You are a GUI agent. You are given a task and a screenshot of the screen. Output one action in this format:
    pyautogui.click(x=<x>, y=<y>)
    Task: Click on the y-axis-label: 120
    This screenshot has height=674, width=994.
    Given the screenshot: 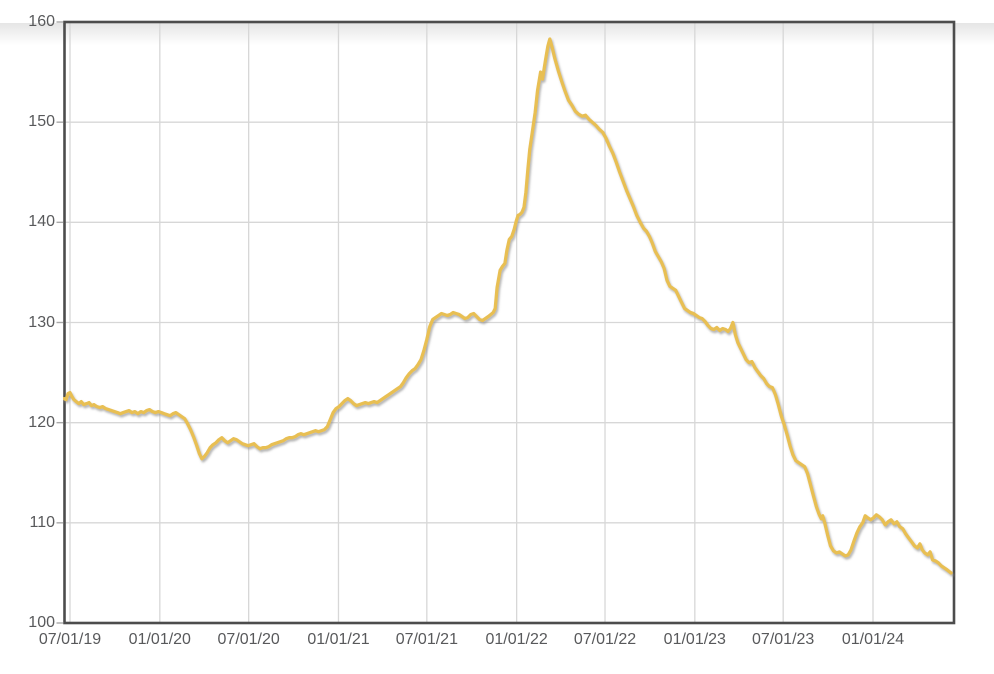 What is the action you would take?
    pyautogui.click(x=41, y=422)
    